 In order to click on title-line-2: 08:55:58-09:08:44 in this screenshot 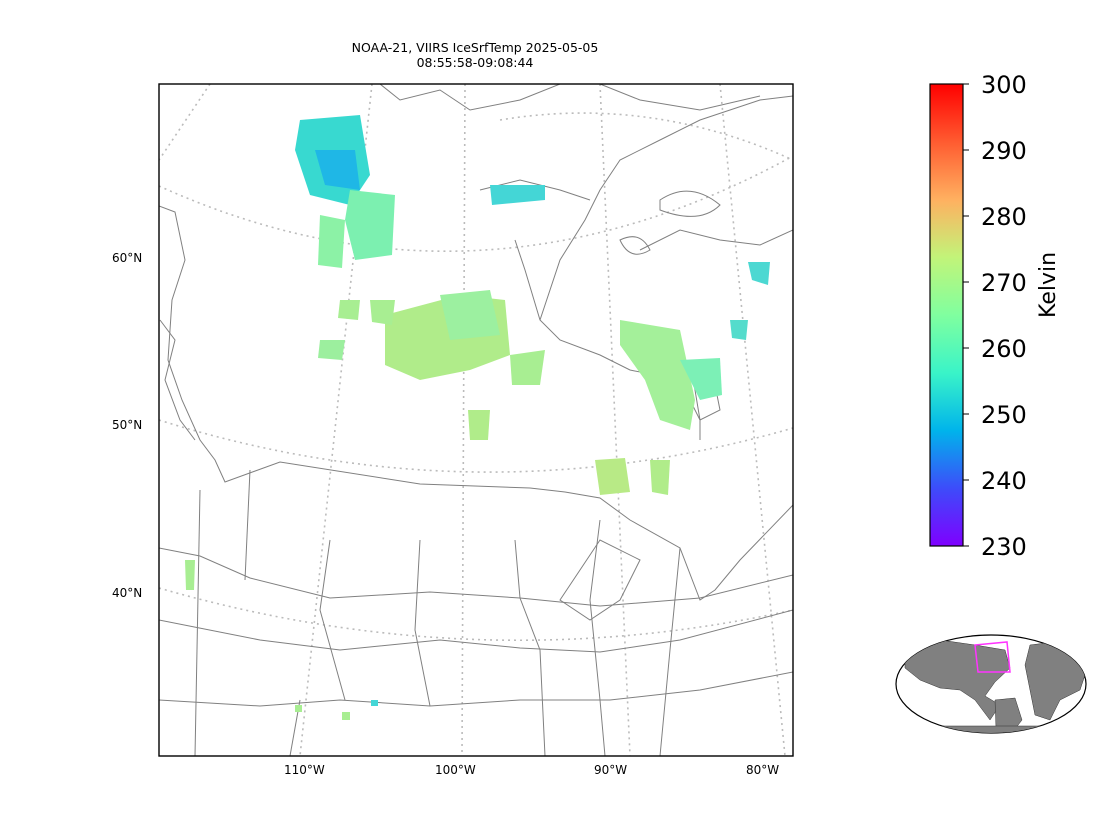, I will do `click(475, 62)`.